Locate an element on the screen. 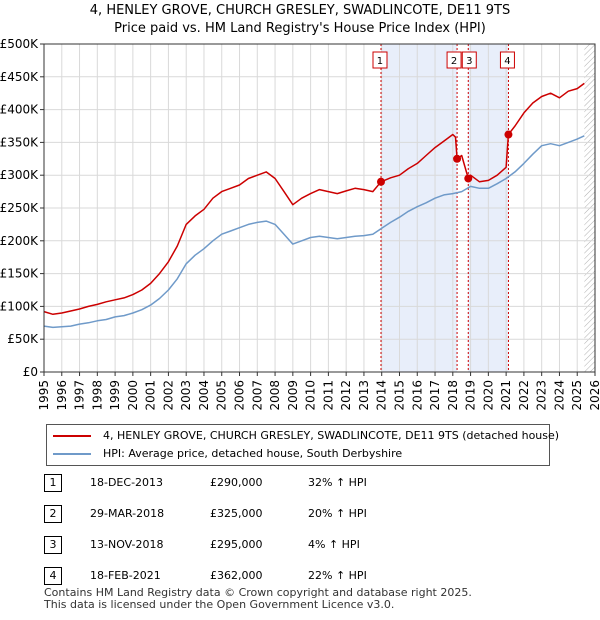 This screenshot has height=620, width=600. x-tick-label: 2018 is located at coordinates (453, 395).